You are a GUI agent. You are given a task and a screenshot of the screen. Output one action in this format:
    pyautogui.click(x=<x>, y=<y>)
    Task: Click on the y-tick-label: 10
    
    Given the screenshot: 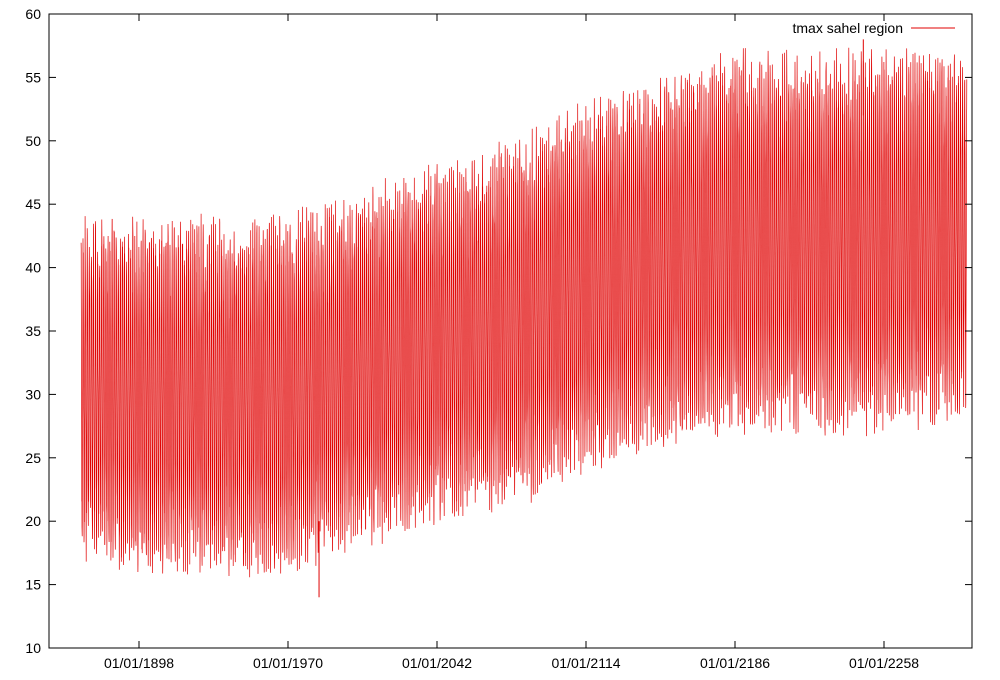 What is the action you would take?
    pyautogui.click(x=33, y=648)
    